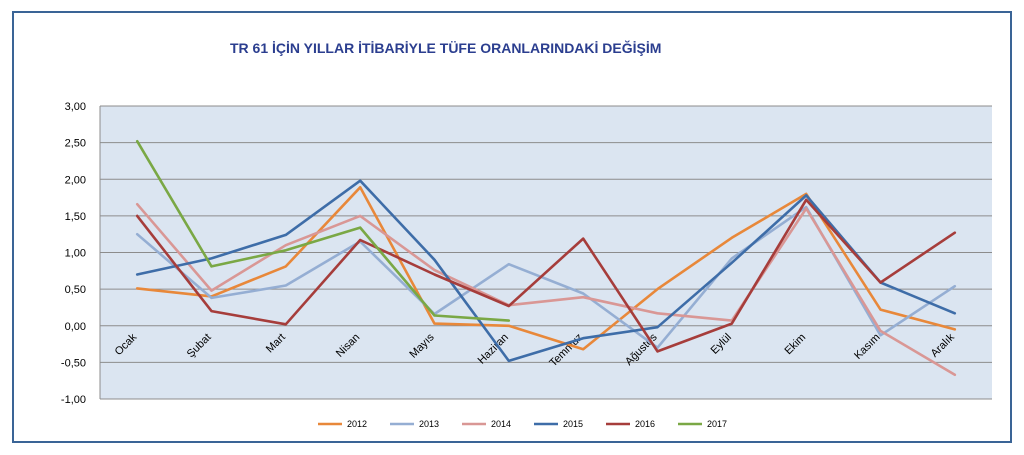 This screenshot has width=1024, height=455. What do you see at coordinates (75, 144) in the screenshot?
I see `y-tick-label: 2,50` at bounding box center [75, 144].